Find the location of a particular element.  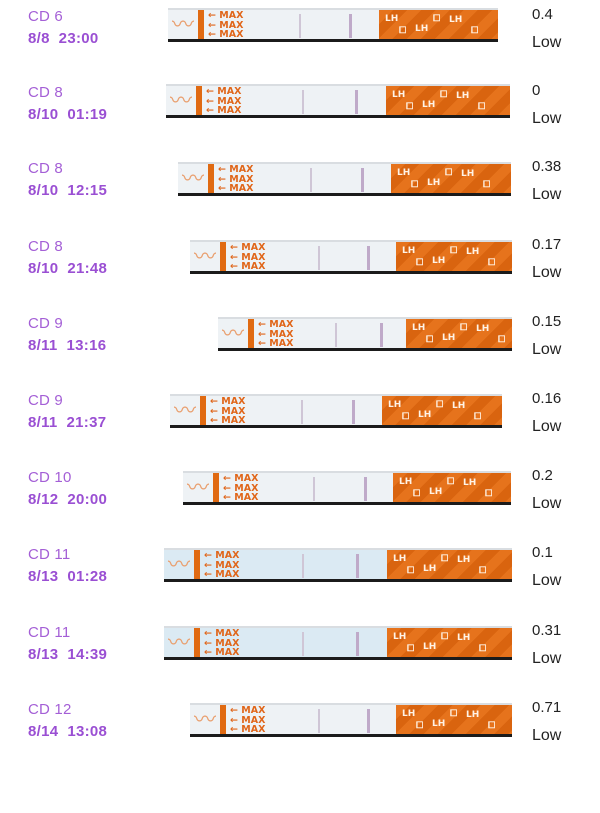

cycle-day-label: CD 11 is located at coordinates (49, 632).